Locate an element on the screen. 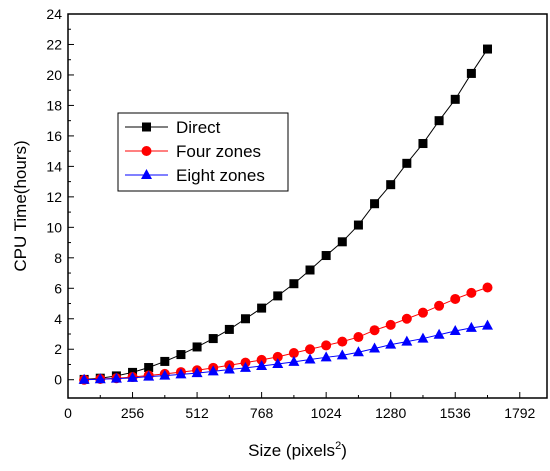 This screenshot has height=471, width=550. y-tick-label: 8 is located at coordinates (58, 258).